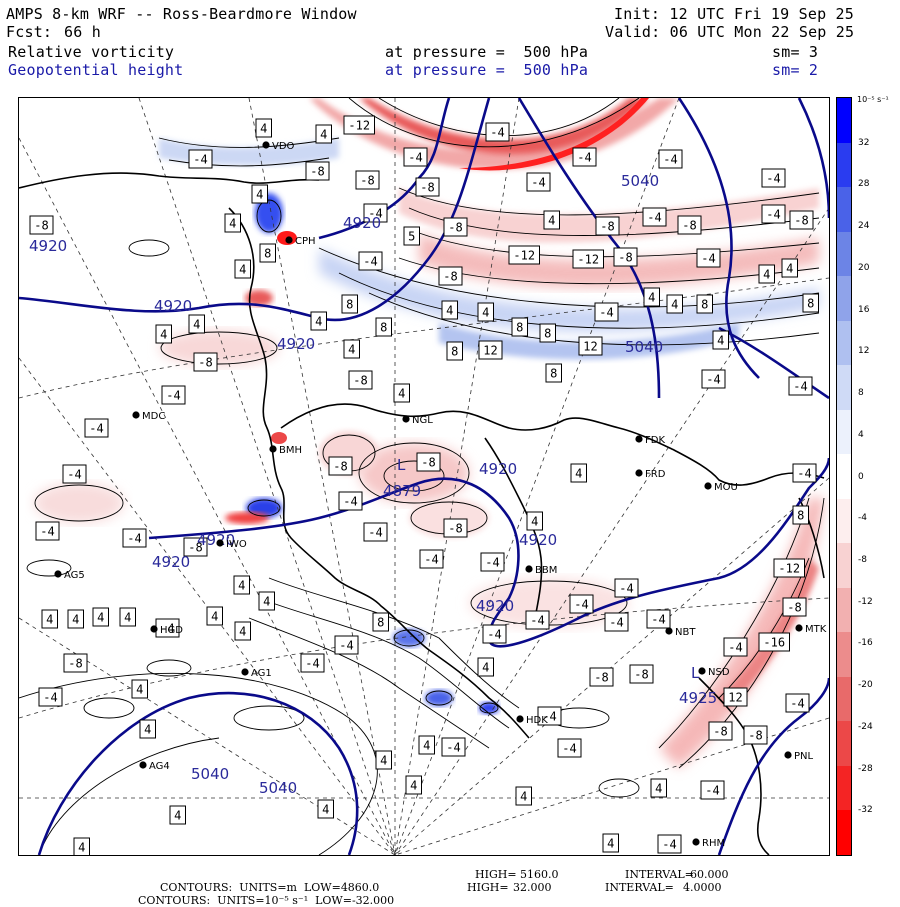 The height and width of the screenshot is (907, 900). I want to click on vorticity-label: -12, so click(524, 255).